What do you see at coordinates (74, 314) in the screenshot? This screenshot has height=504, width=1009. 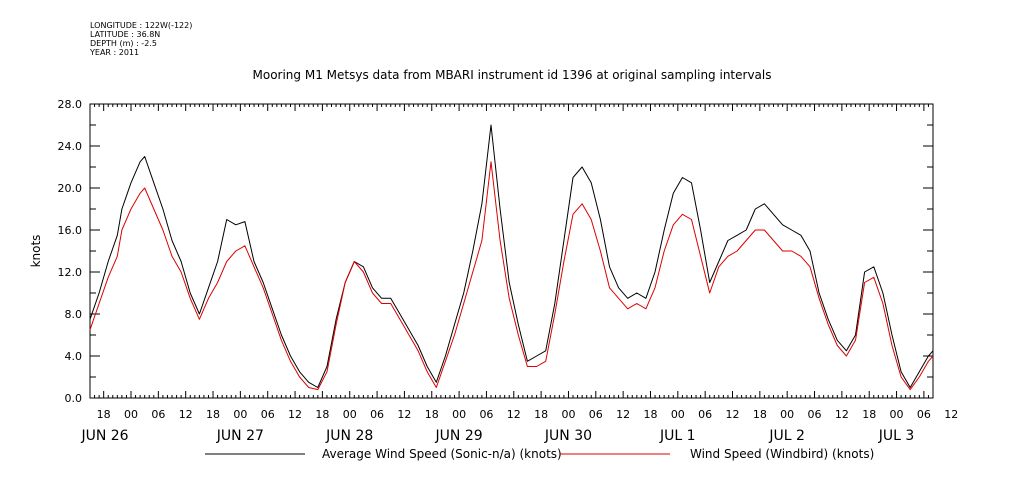 I see `y-tick-label: 8.0` at bounding box center [74, 314].